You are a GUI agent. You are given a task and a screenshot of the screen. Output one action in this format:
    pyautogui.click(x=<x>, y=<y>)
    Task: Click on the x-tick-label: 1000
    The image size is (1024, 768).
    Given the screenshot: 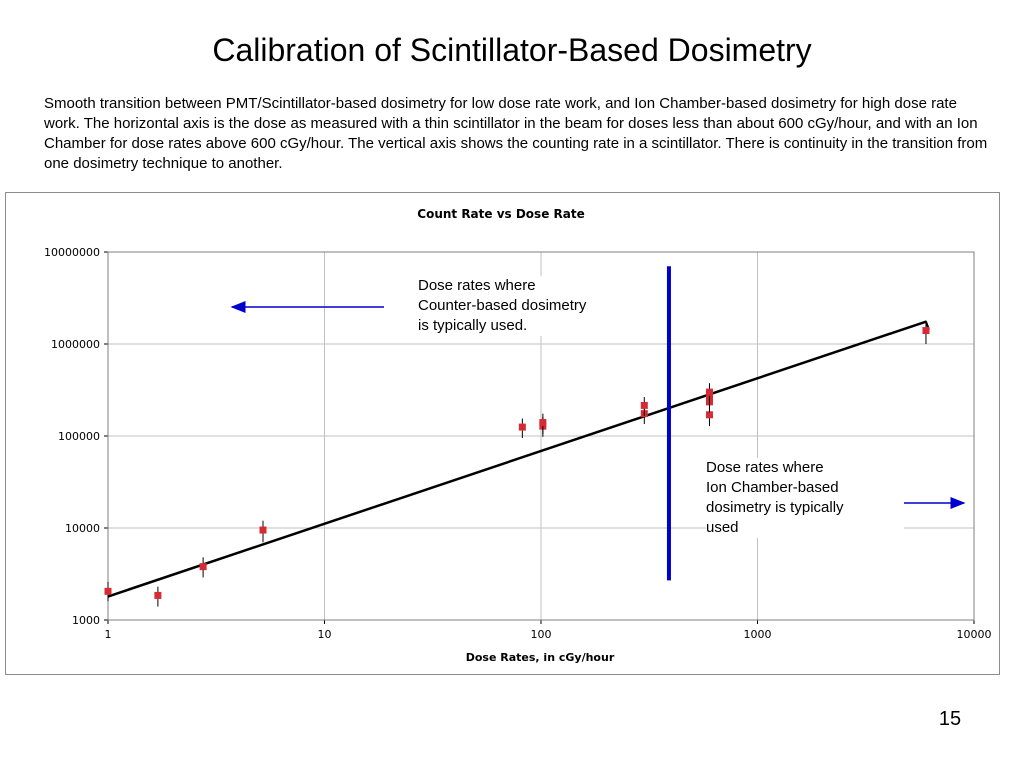 What is the action you would take?
    pyautogui.click(x=758, y=634)
    